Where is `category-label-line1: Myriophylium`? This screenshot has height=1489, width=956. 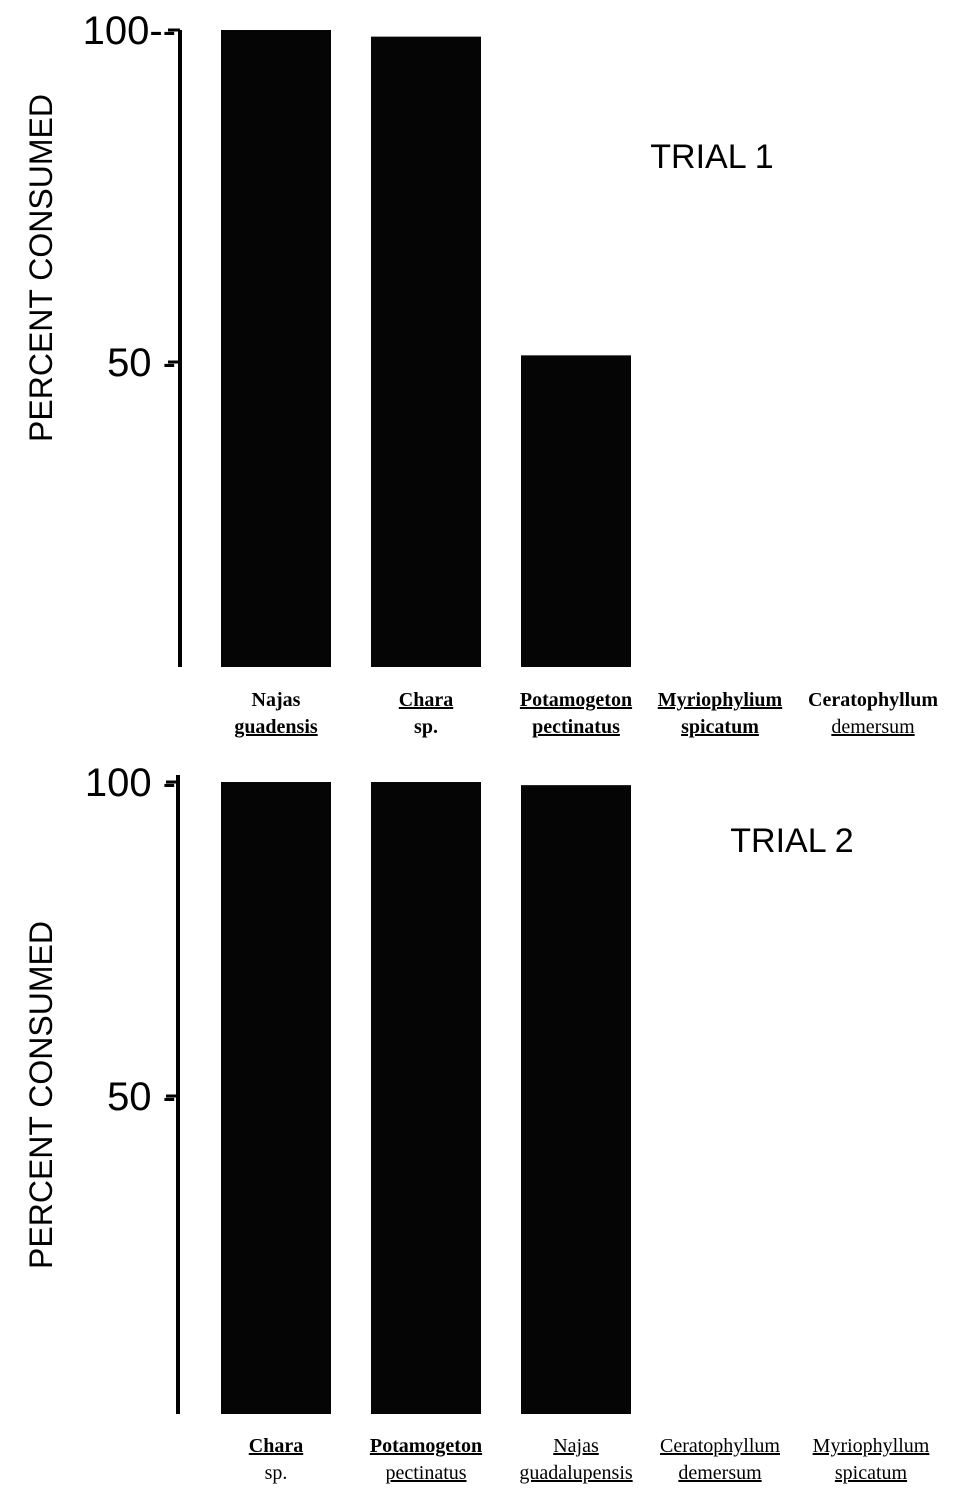 category-label-line1: Myriophylium is located at coordinates (720, 700).